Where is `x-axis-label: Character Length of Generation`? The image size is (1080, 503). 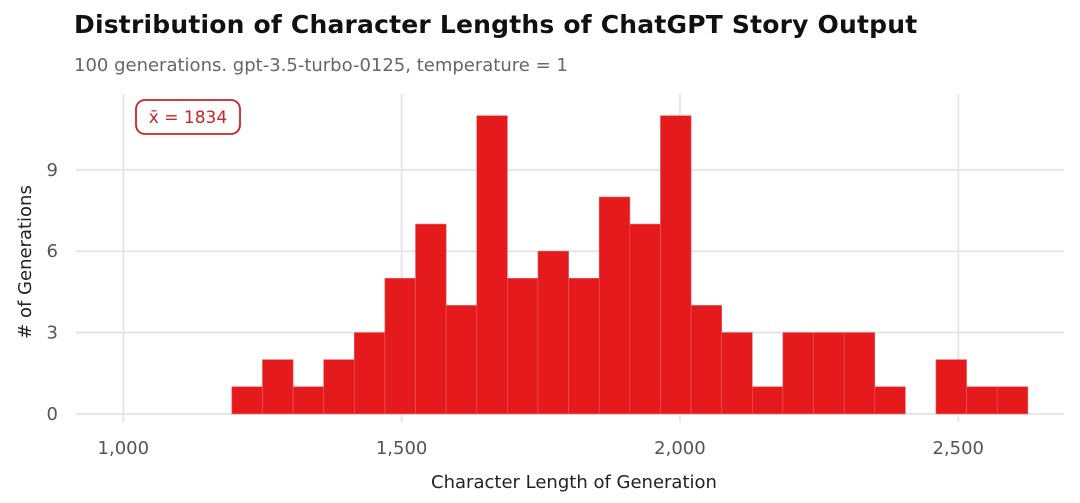 x-axis-label: Character Length of Generation is located at coordinates (574, 482).